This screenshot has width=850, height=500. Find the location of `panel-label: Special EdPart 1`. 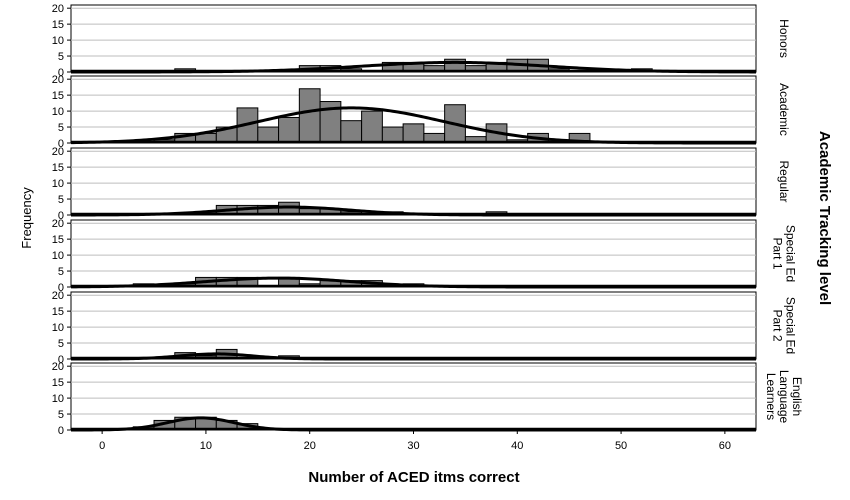

panel-label: Special EdPart 1 is located at coordinates (784, 253).